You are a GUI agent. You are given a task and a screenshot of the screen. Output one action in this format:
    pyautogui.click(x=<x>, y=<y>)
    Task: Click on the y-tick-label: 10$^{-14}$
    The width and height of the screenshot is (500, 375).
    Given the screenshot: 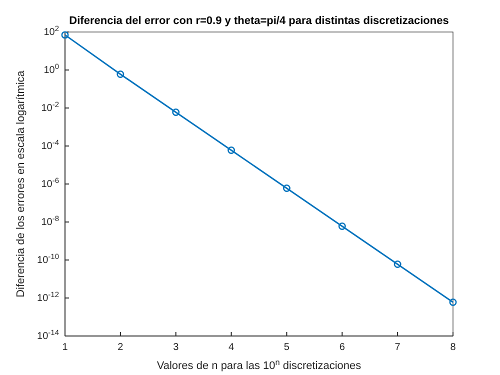 What is the action you would take?
    pyautogui.click(x=48, y=335)
    